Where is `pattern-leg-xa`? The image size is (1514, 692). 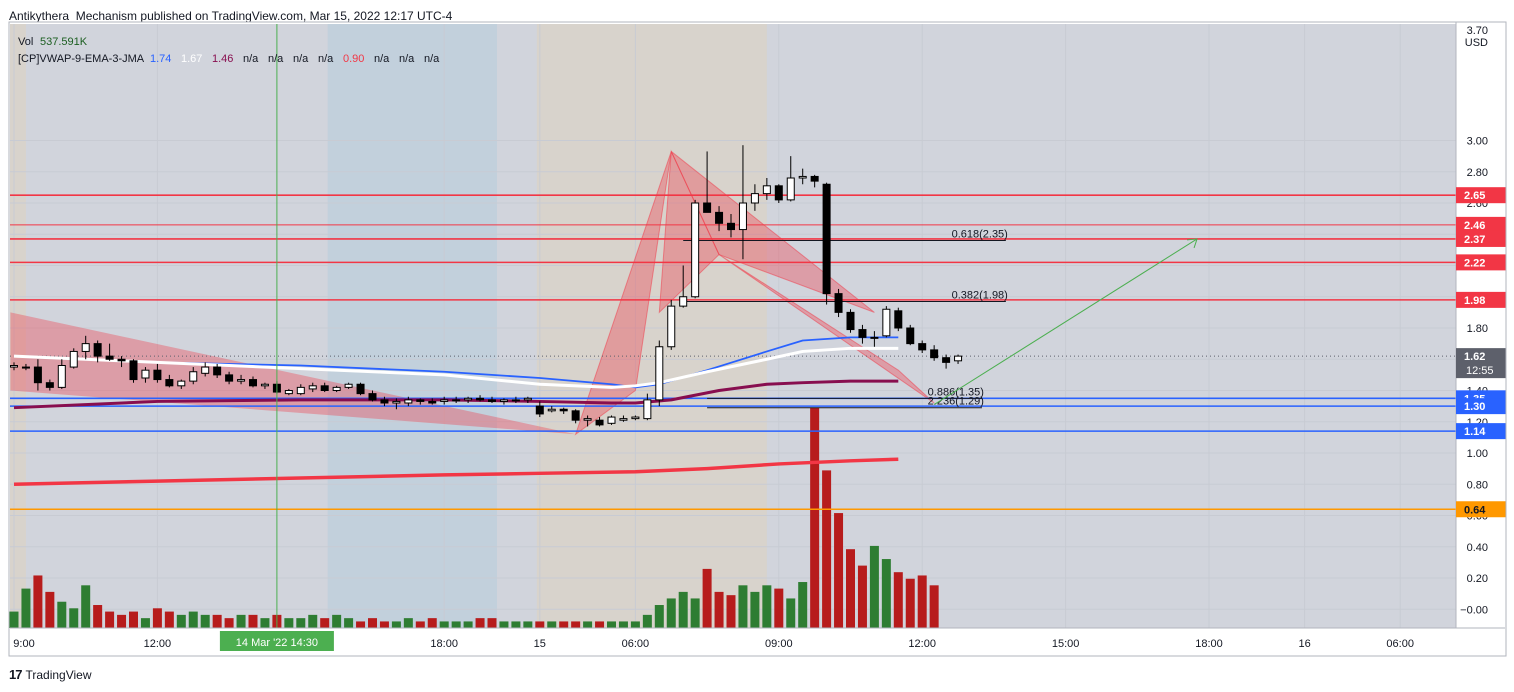
pattern-leg-xa is located at coordinates (623, 293).